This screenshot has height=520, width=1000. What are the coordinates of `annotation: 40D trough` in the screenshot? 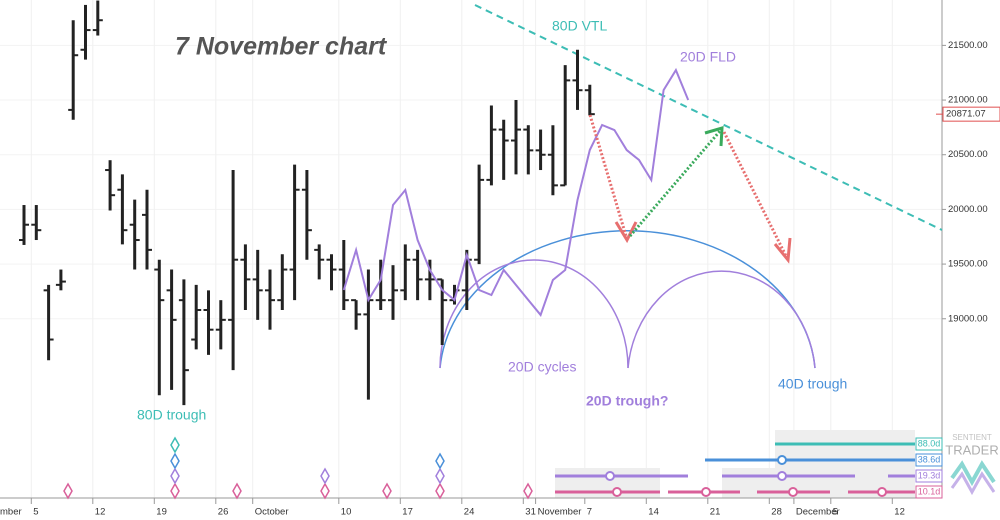 It's located at (812, 384).